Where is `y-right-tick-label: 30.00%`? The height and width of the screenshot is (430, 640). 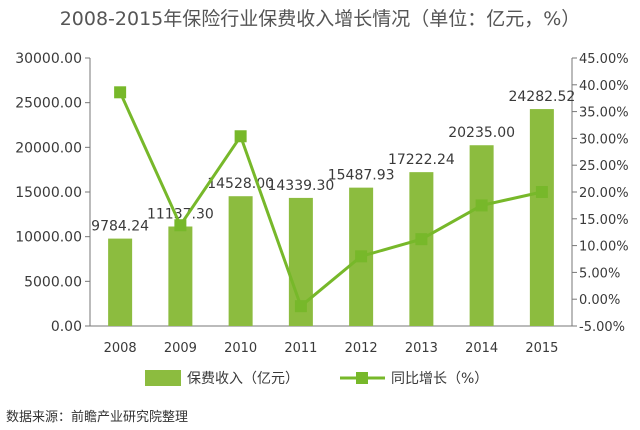 y-right-tick-label: 30.00% is located at coordinates (604, 139).